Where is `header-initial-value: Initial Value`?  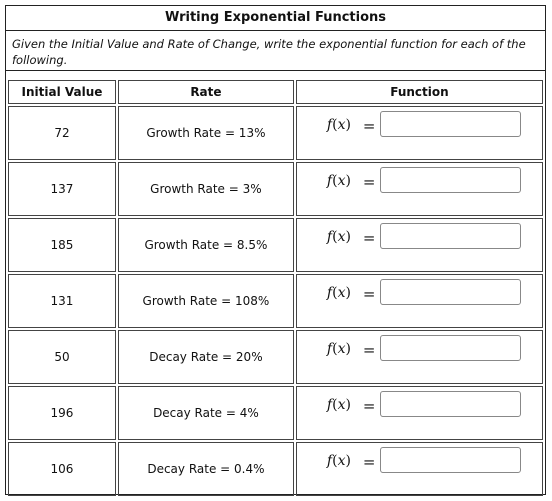
header-initial-value: Initial Value is located at coordinates (62, 92).